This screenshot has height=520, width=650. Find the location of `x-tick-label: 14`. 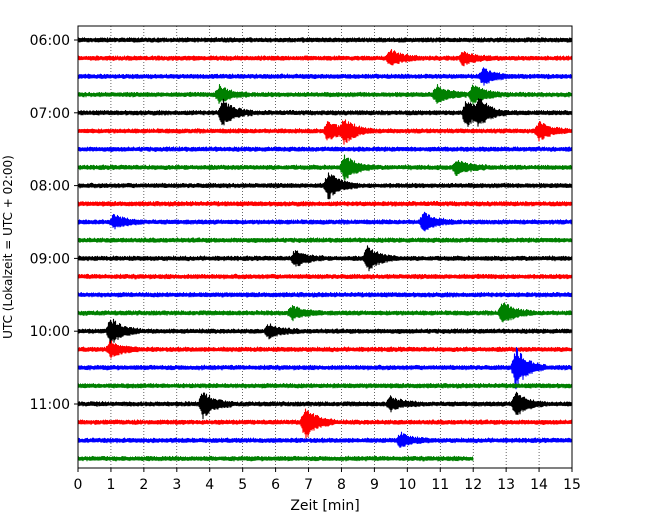

x-tick-label: 14 is located at coordinates (539, 485).